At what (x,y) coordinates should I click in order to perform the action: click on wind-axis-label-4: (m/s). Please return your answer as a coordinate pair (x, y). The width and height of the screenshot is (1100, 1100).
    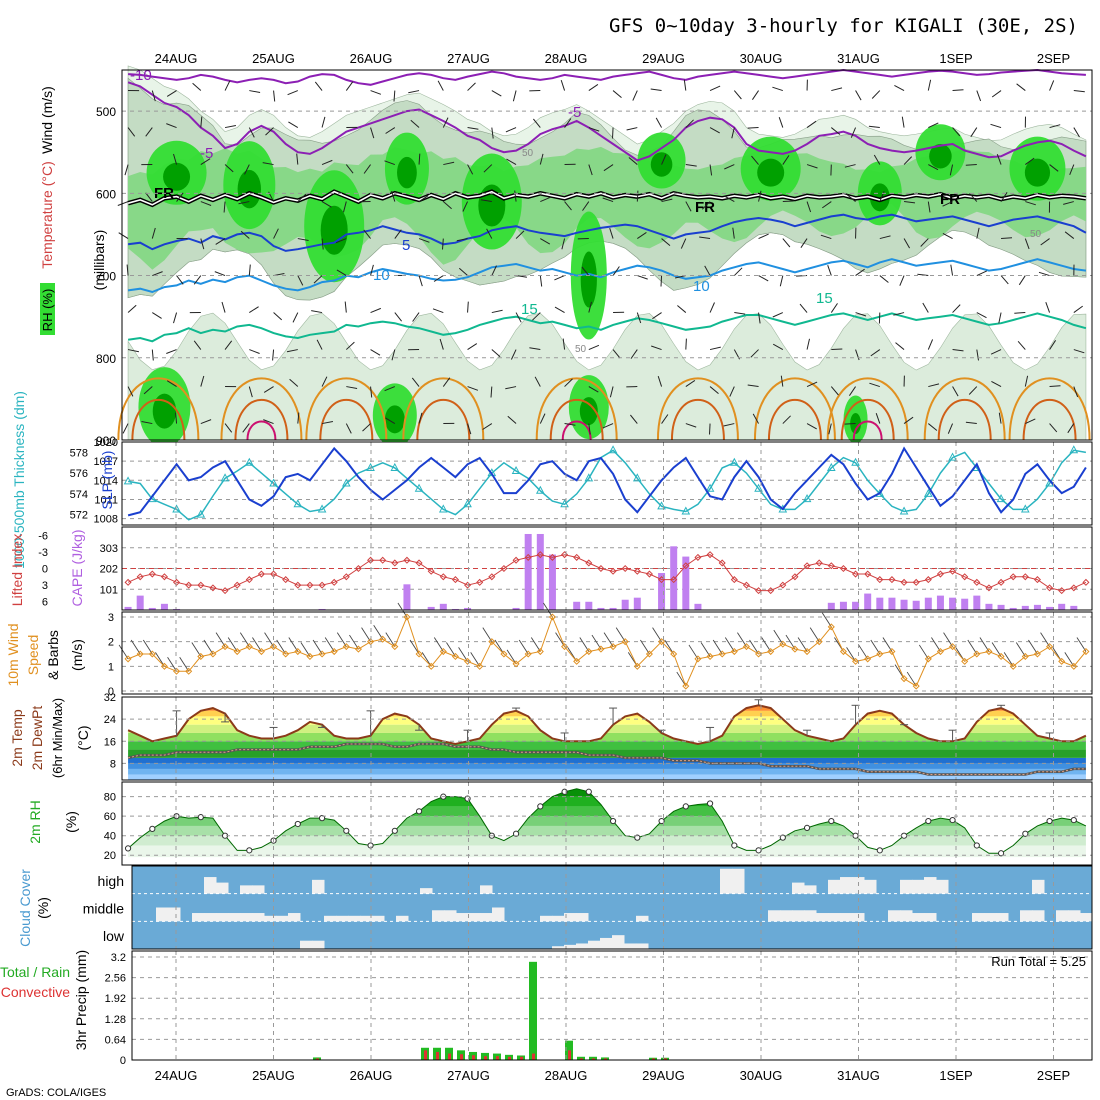
    Looking at the image, I should click on (77, 655).